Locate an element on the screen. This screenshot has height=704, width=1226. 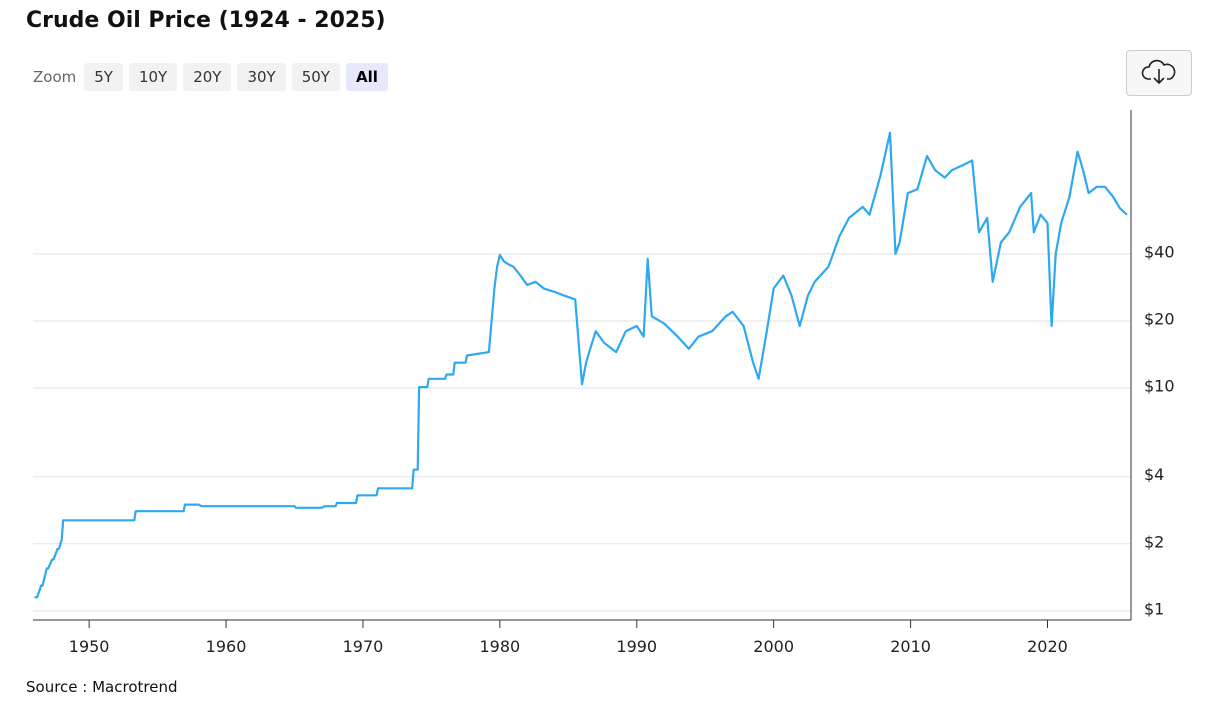
download-button is located at coordinates (1159, 73).